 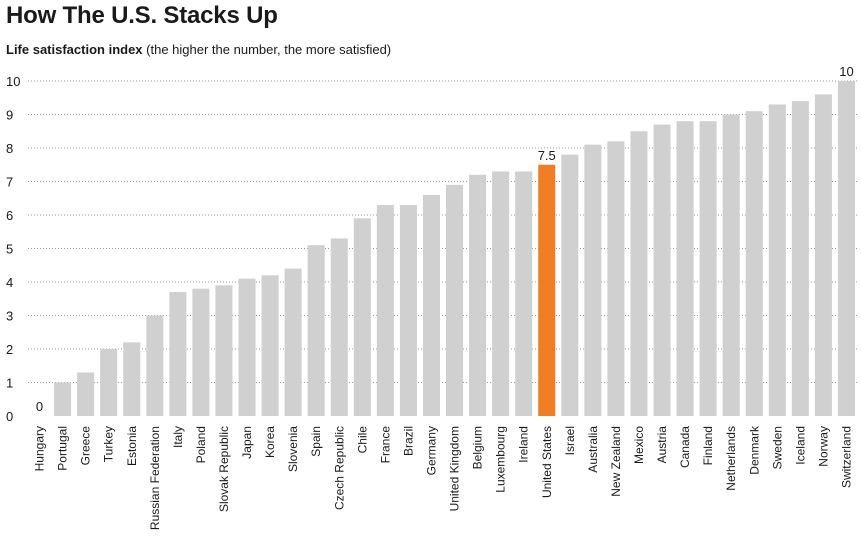 I want to click on x-tick-label: Brazil, so click(x=408, y=441).